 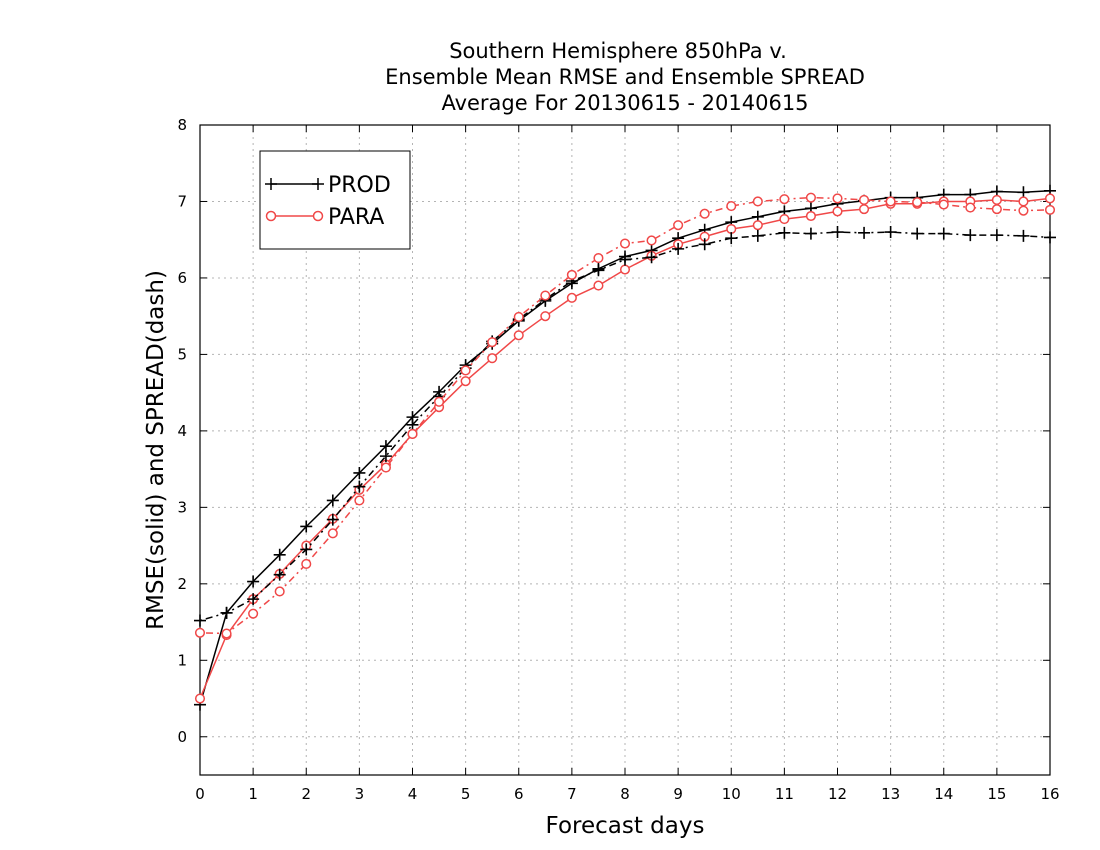 I want to click on x-tick-label: 2, so click(x=306, y=794).